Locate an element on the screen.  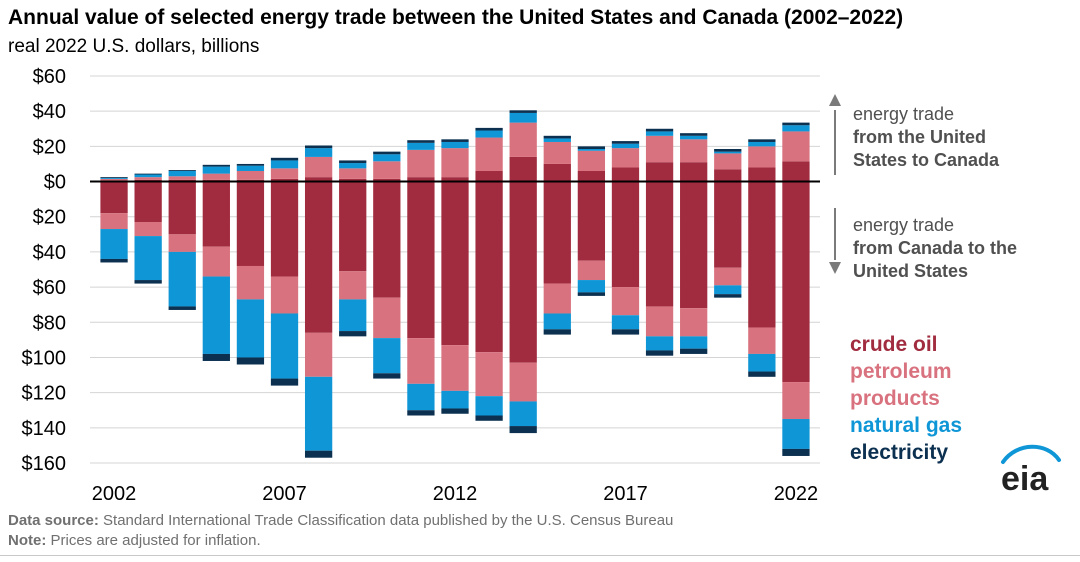
legend-products: products is located at coordinates (895, 398).